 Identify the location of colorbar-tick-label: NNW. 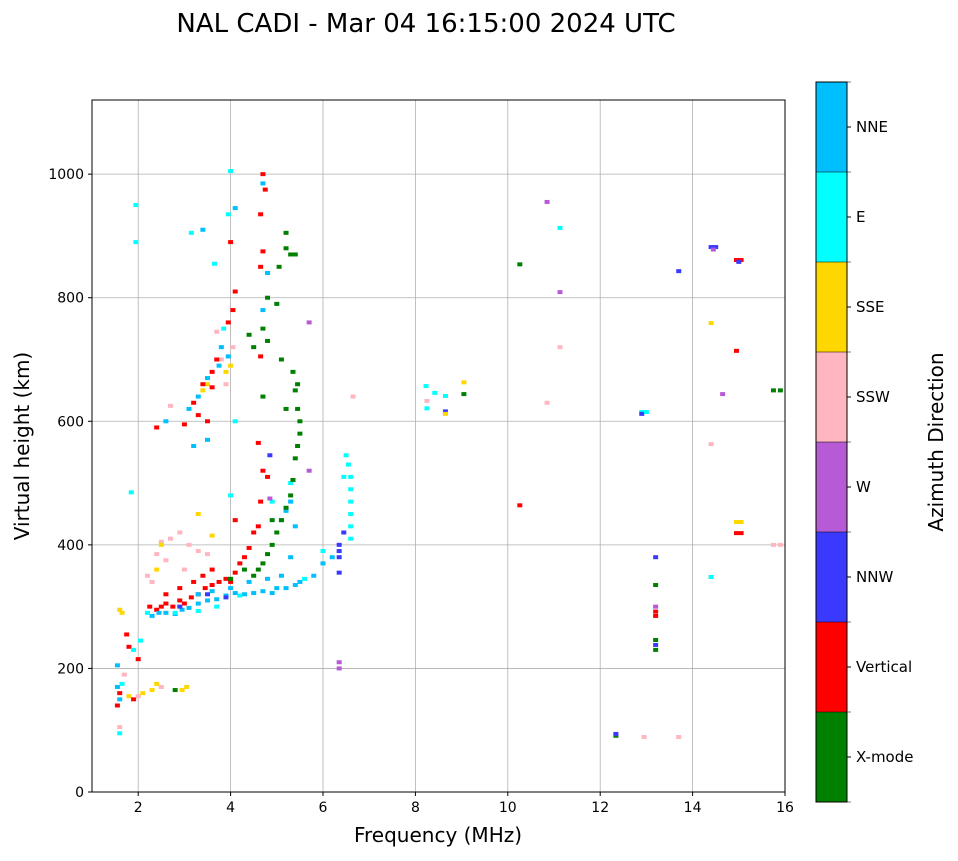
(874, 577).